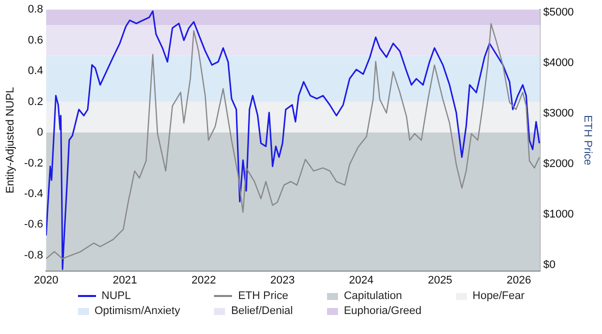 The image size is (602, 334). Describe the element at coordinates (558, 214) in the screenshot. I see `y2-tick-label: $1000` at that location.